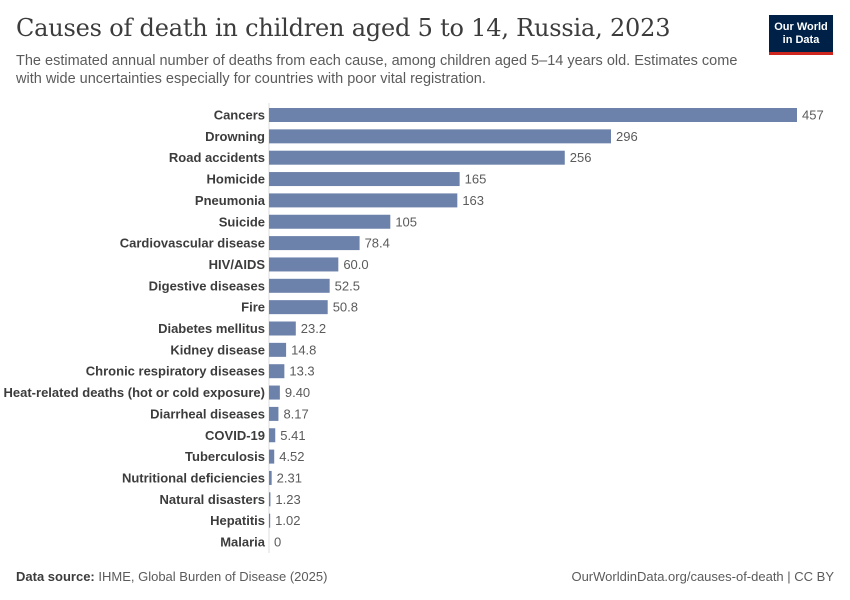 The height and width of the screenshot is (600, 850). I want to click on category-label: Road accidents, so click(217, 157).